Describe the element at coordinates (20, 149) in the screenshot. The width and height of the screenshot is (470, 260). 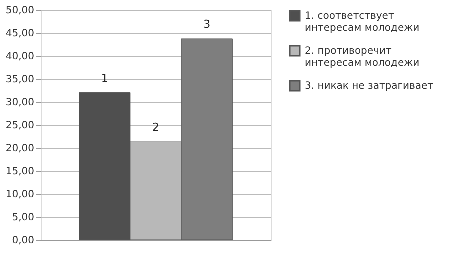
I see `y-tick-label: 20,00` at that location.